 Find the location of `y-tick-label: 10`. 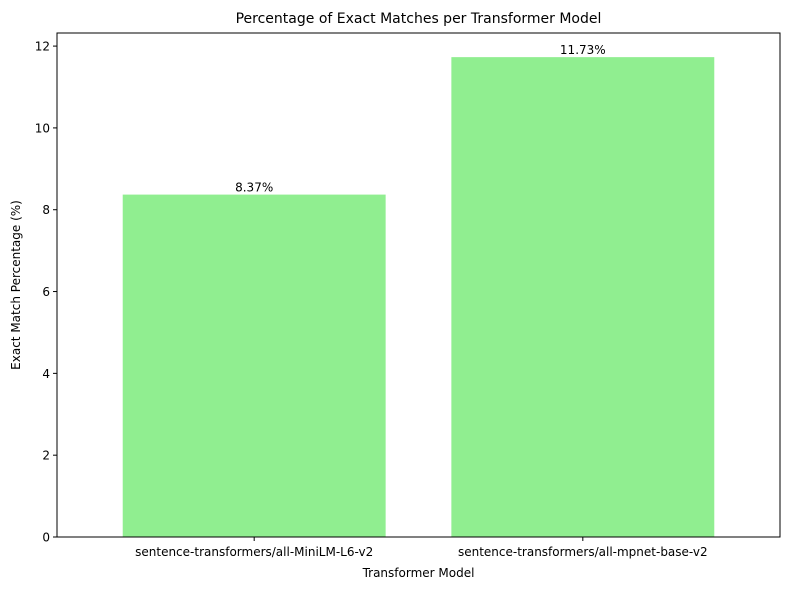

y-tick-label: 10 is located at coordinates (42, 128).